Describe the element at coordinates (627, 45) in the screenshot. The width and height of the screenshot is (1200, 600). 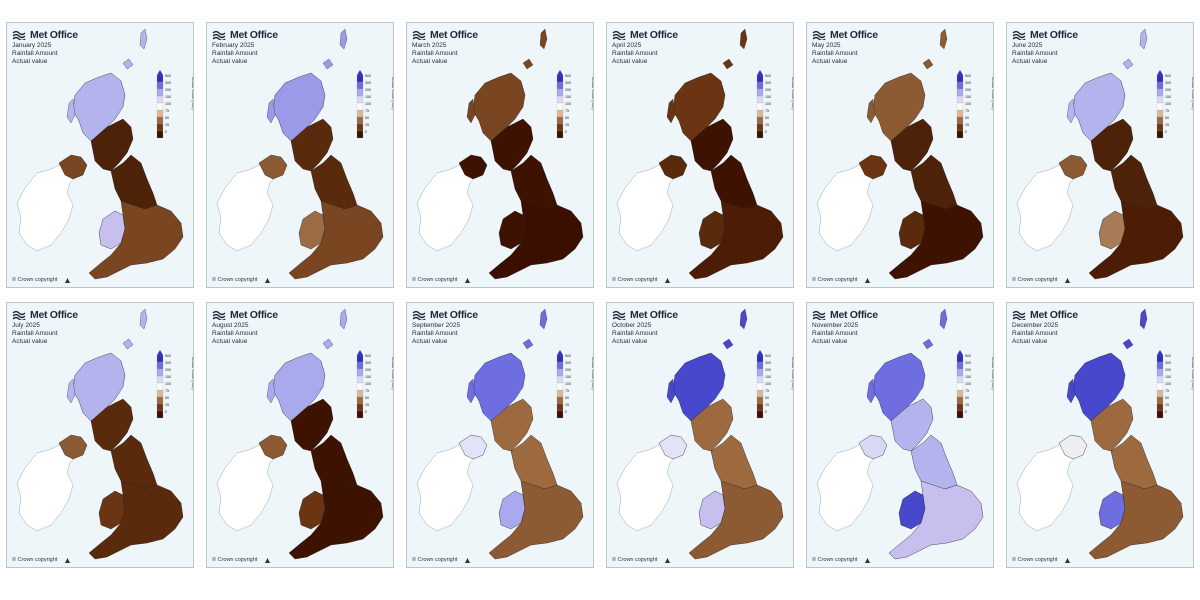
I see `panel-month-title: April 2025` at that location.